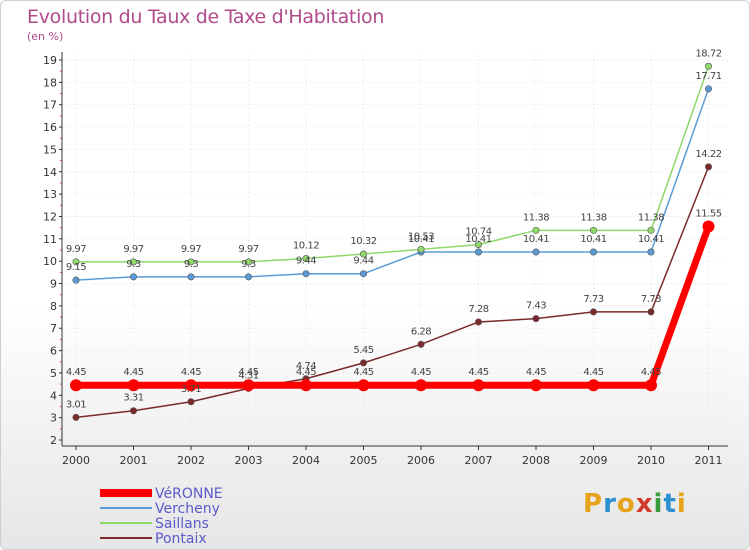  What do you see at coordinates (635, 504) in the screenshot?
I see `proxiti-logo: Proxiti` at bounding box center [635, 504].